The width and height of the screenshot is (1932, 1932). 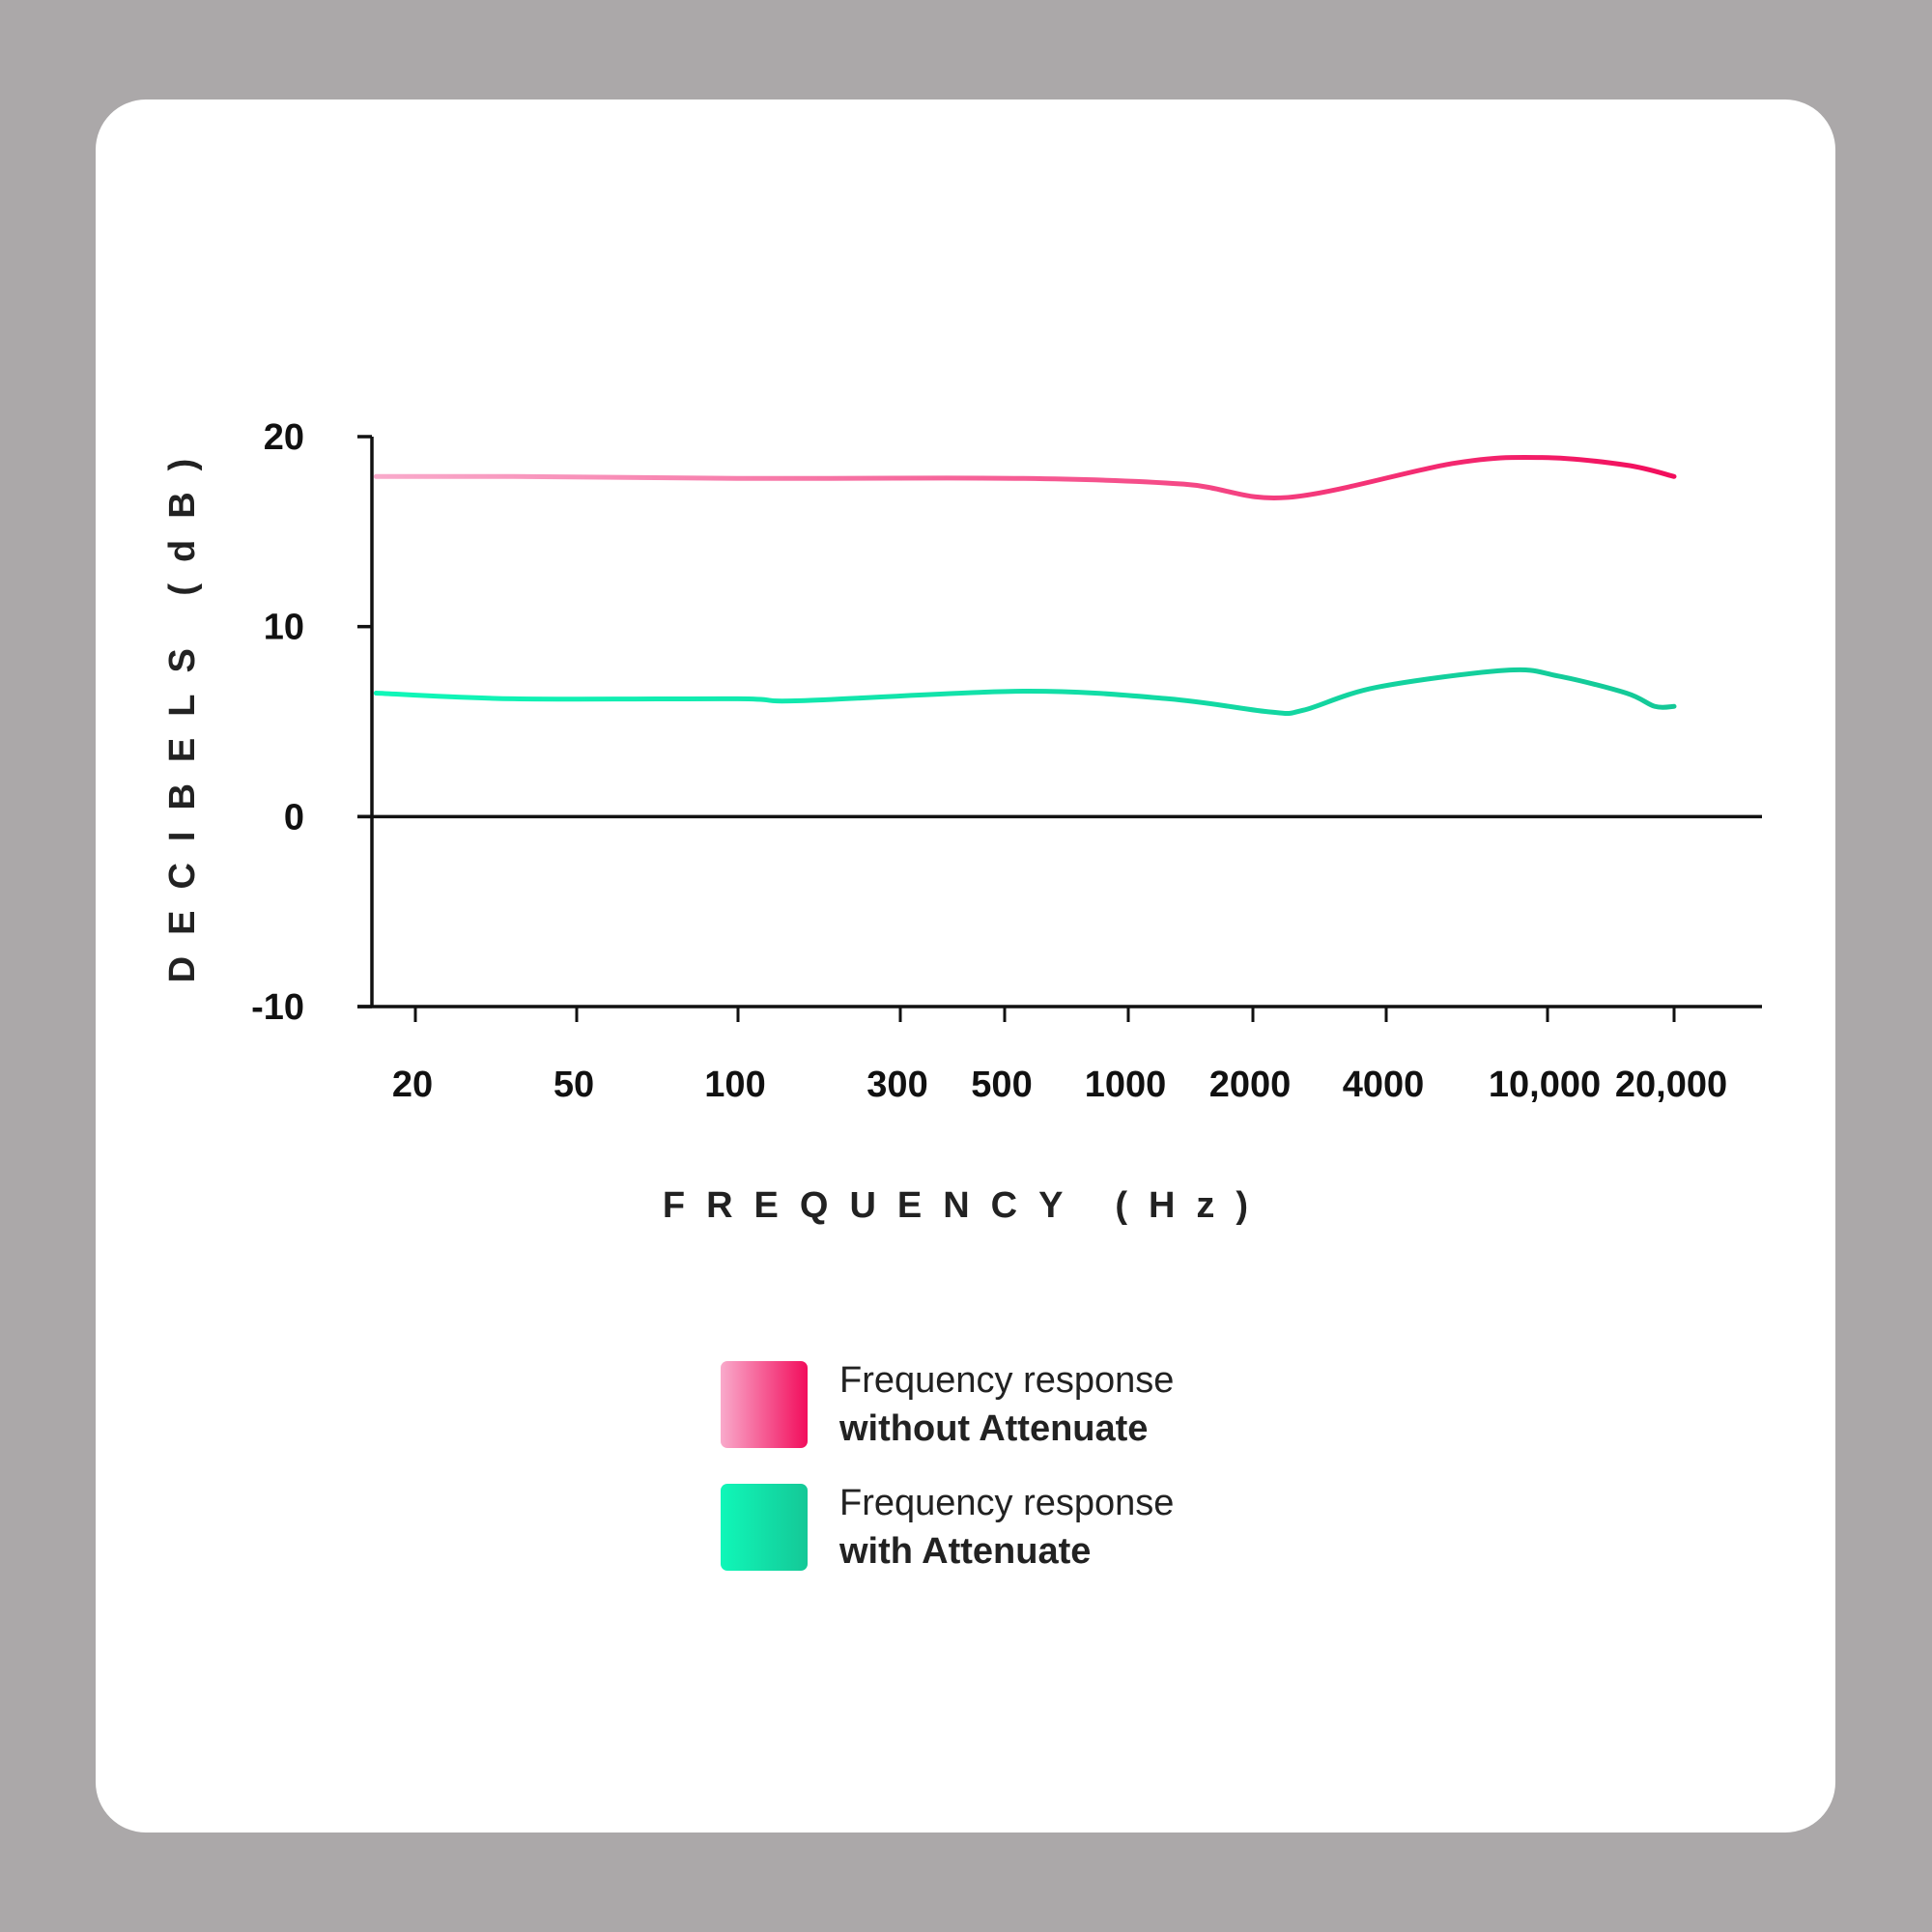 I want to click on x-tick-label: 100, so click(x=734, y=1085).